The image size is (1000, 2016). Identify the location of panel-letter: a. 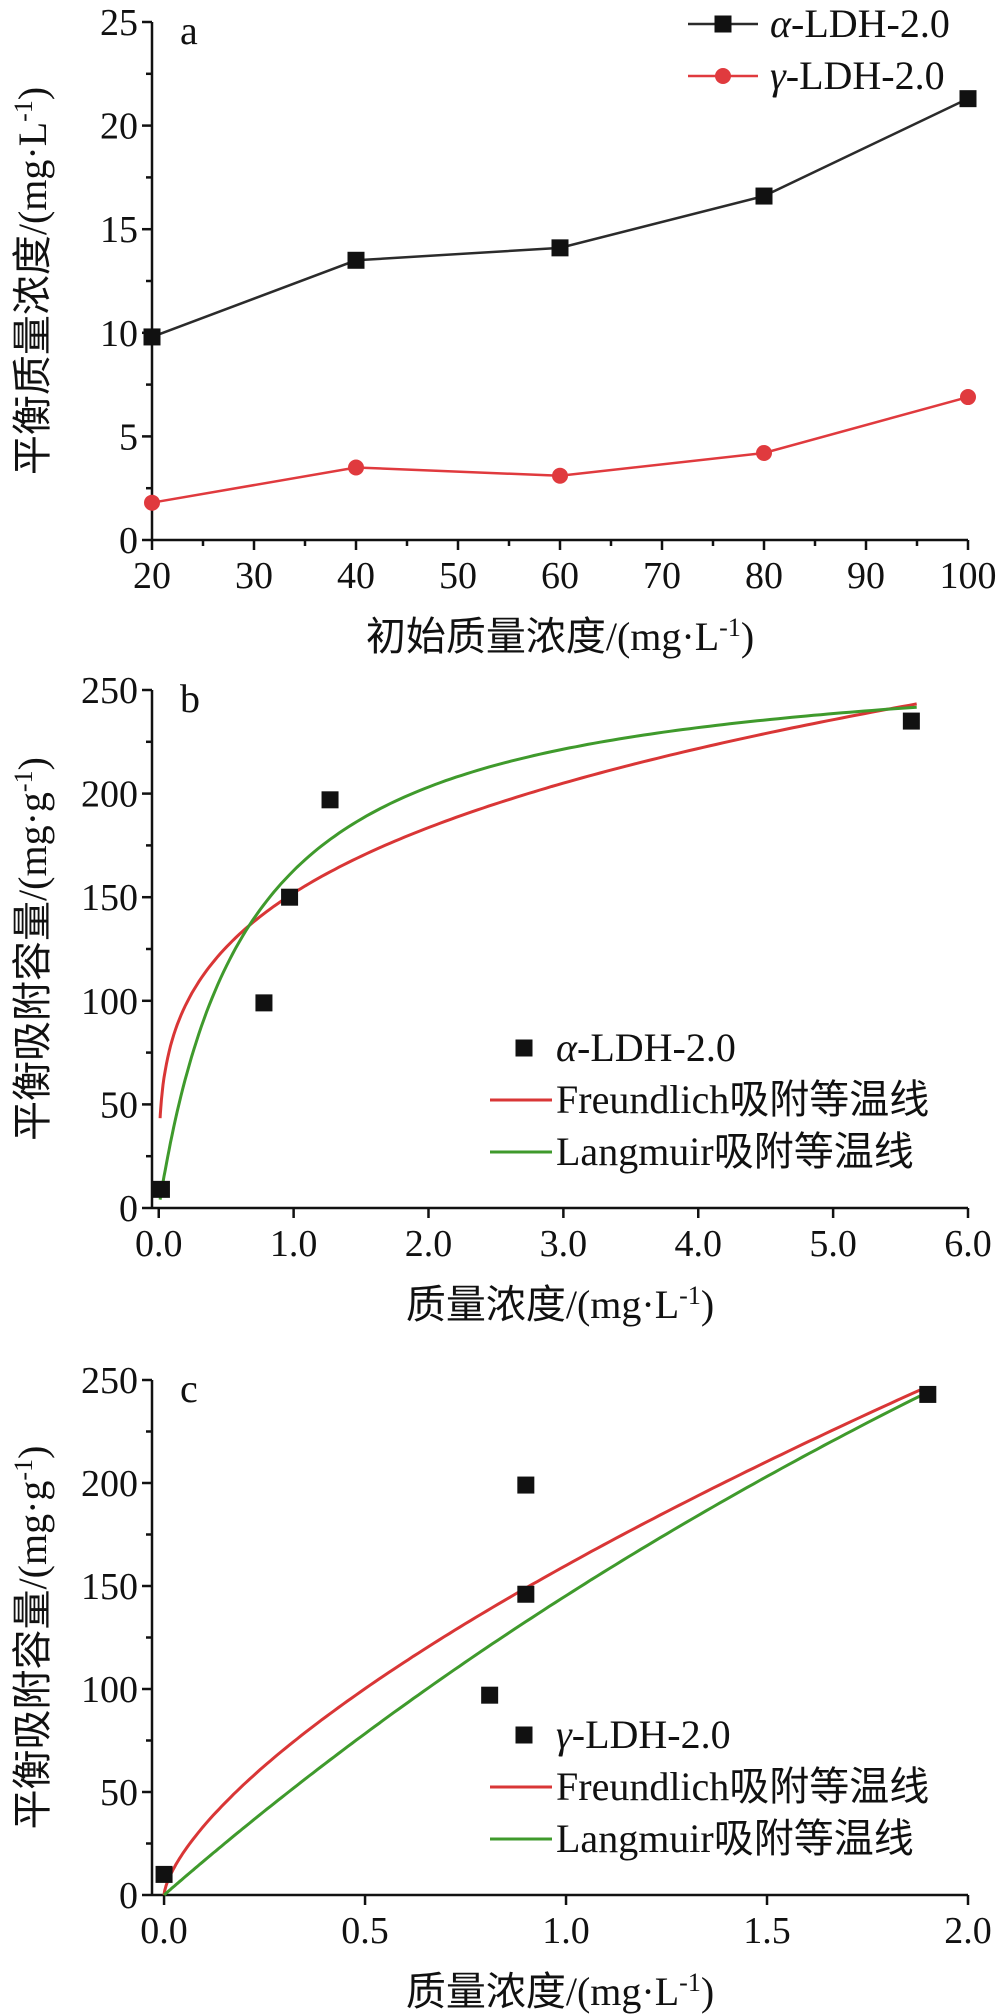
(189, 30).